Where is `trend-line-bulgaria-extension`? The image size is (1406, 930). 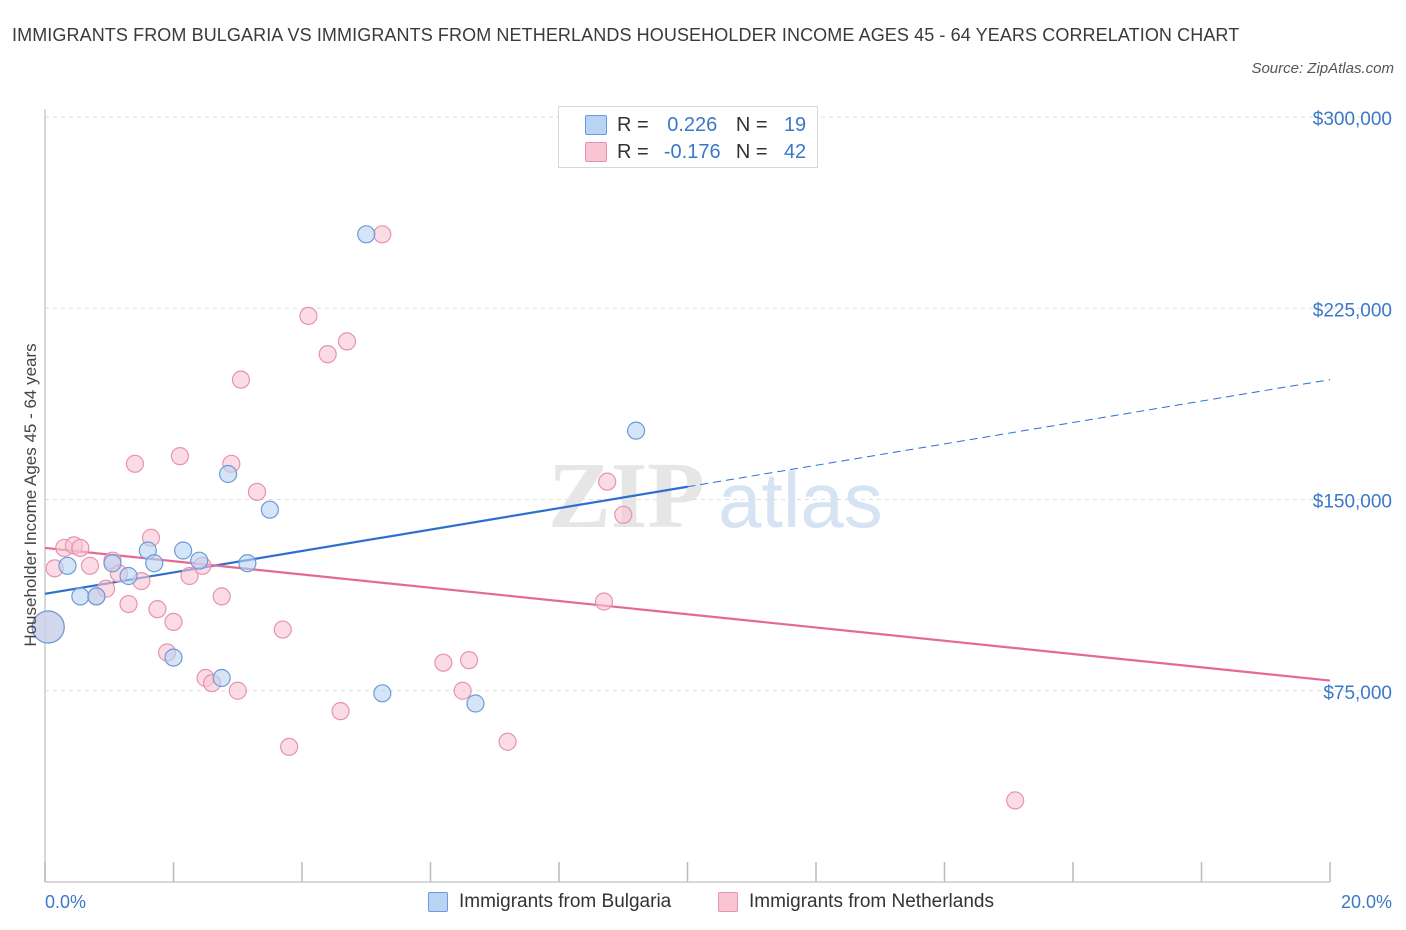 trend-line-bulgaria-extension is located at coordinates (1009, 433).